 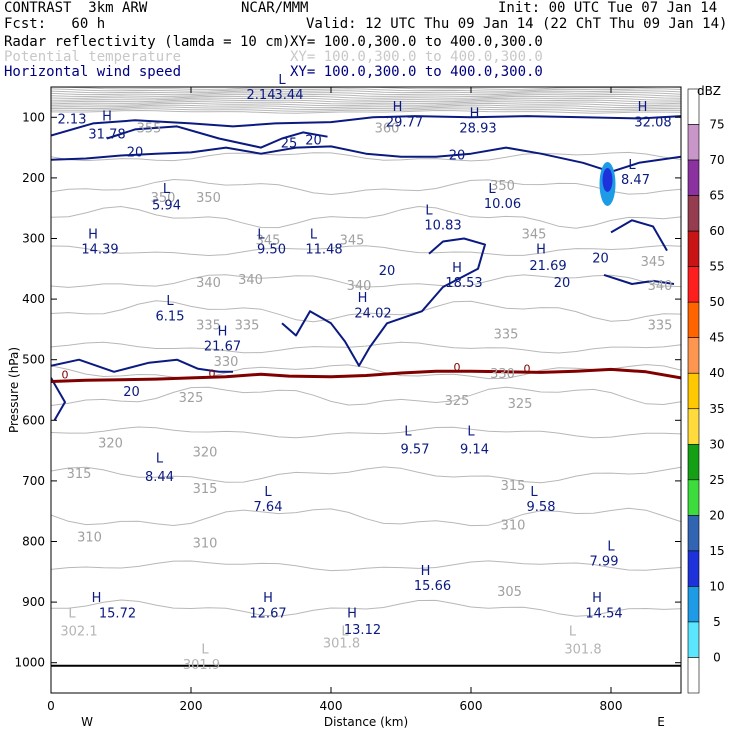 I want to click on theta-label: 335, so click(x=660, y=325).